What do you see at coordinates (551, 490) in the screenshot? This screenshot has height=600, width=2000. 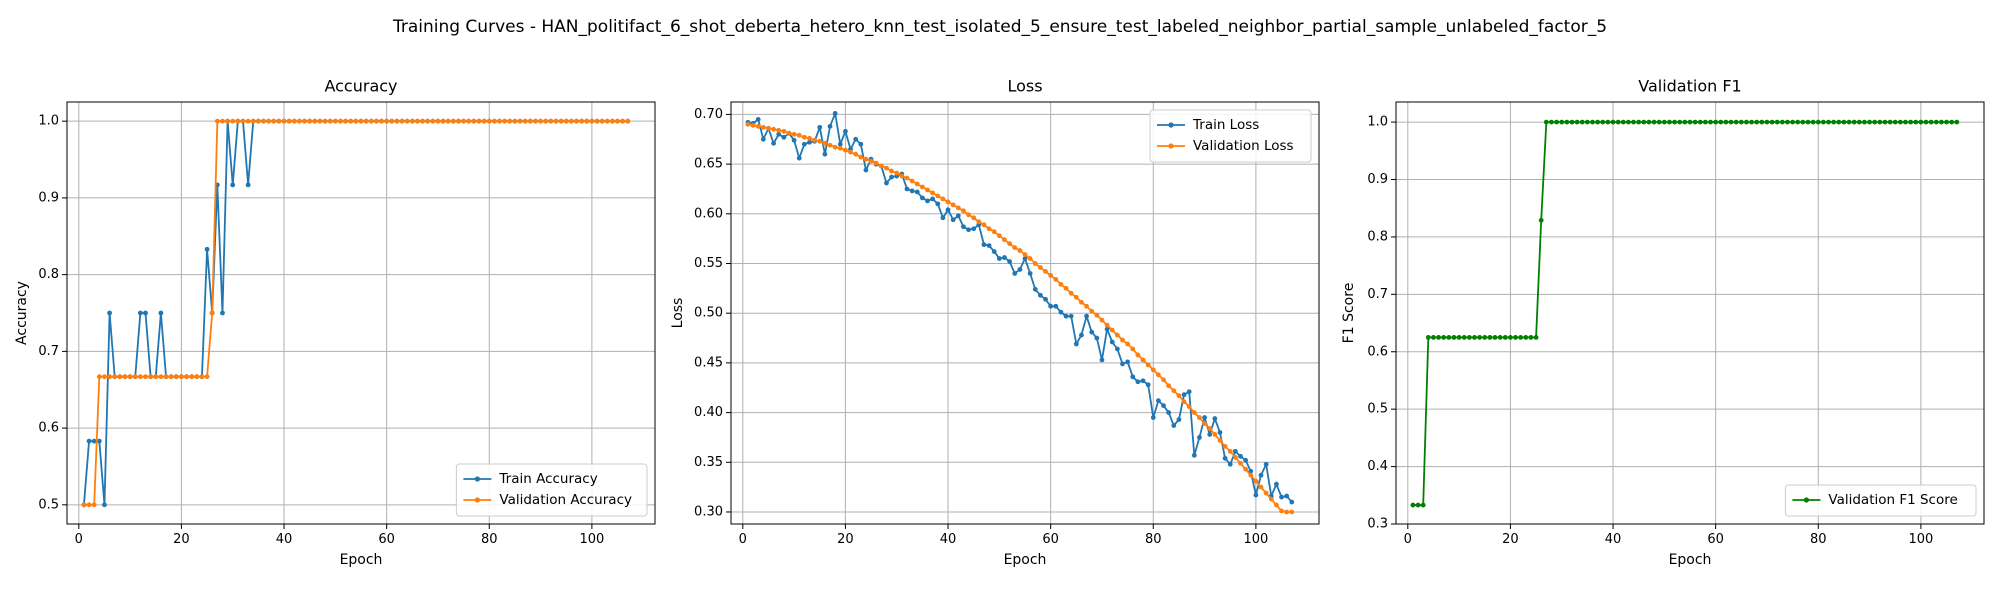 I see `accuracy-legend: Train Accuracy Validation Accuracy` at bounding box center [551, 490].